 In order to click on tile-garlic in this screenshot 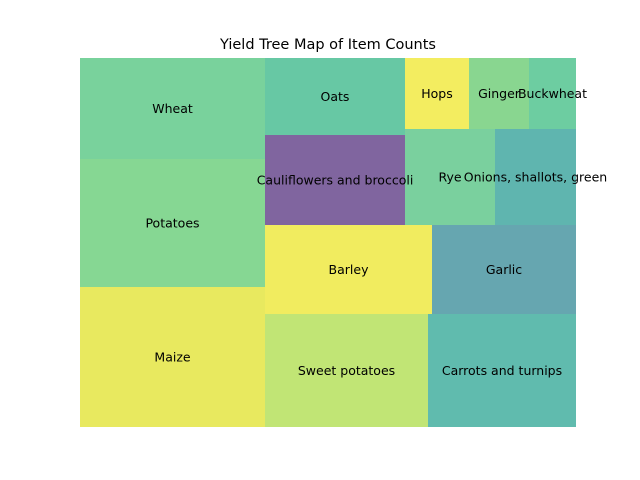, I will do `click(504, 269)`.